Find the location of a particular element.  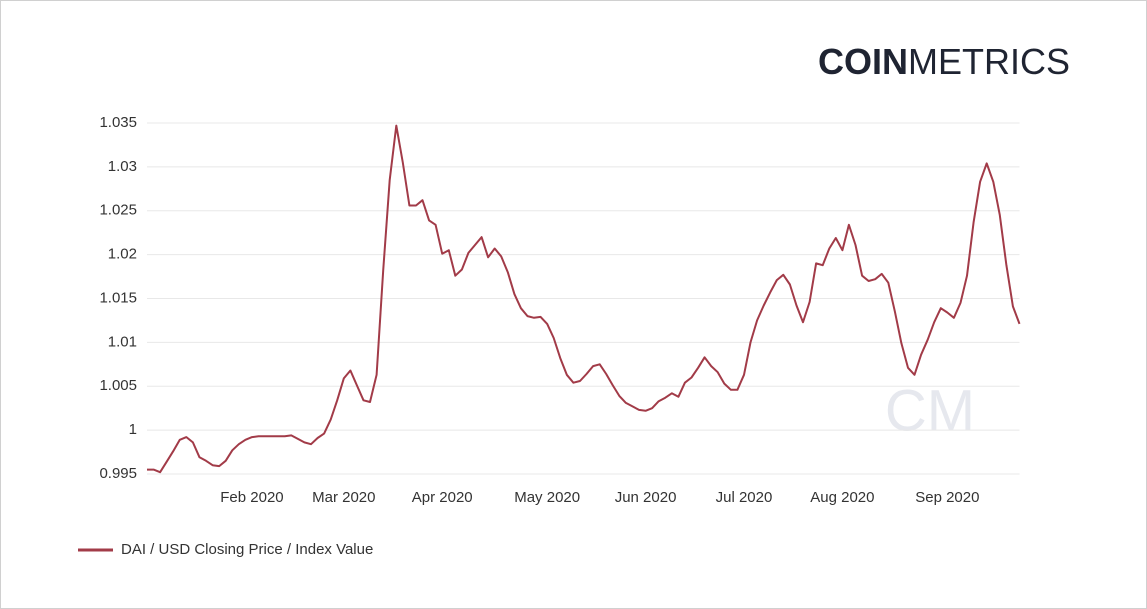

x-tick-label: Apr 2020 is located at coordinates (442, 497).